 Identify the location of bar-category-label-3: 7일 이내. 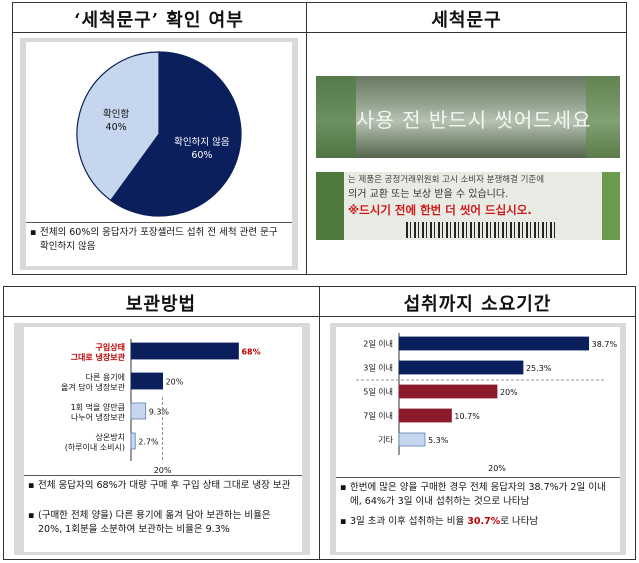
(378, 416).